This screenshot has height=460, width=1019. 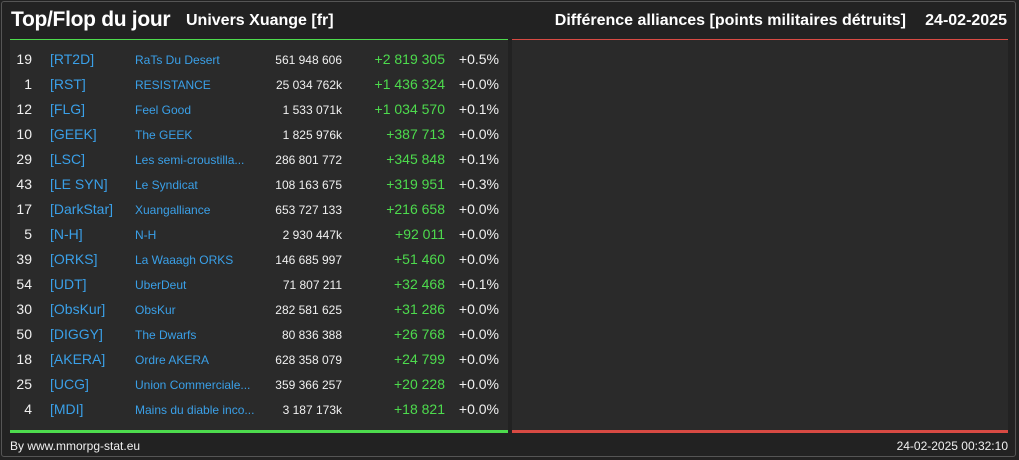 What do you see at coordinates (308, 260) in the screenshot?
I see `alliance-points: 146 685 997` at bounding box center [308, 260].